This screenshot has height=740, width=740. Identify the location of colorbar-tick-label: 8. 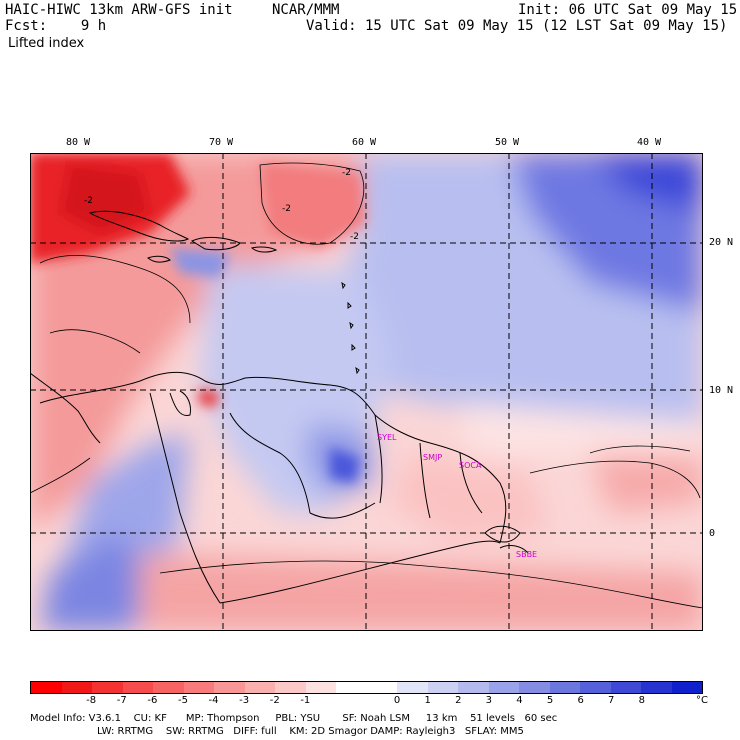
(641, 700).